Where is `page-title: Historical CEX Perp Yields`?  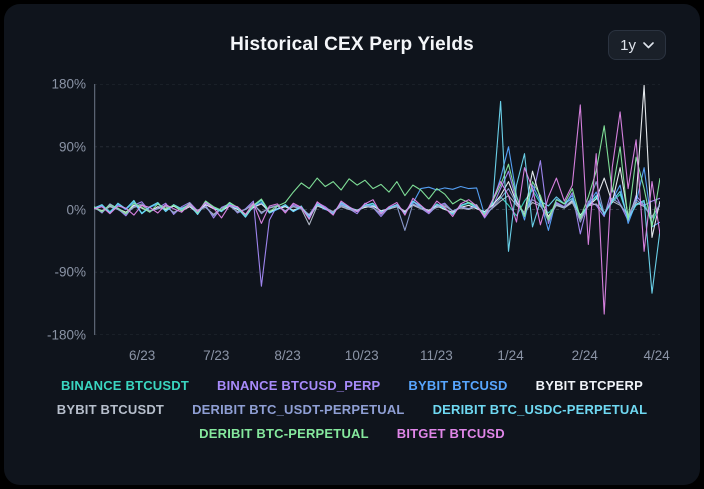 page-title: Historical CEX Perp Yields is located at coordinates (352, 44).